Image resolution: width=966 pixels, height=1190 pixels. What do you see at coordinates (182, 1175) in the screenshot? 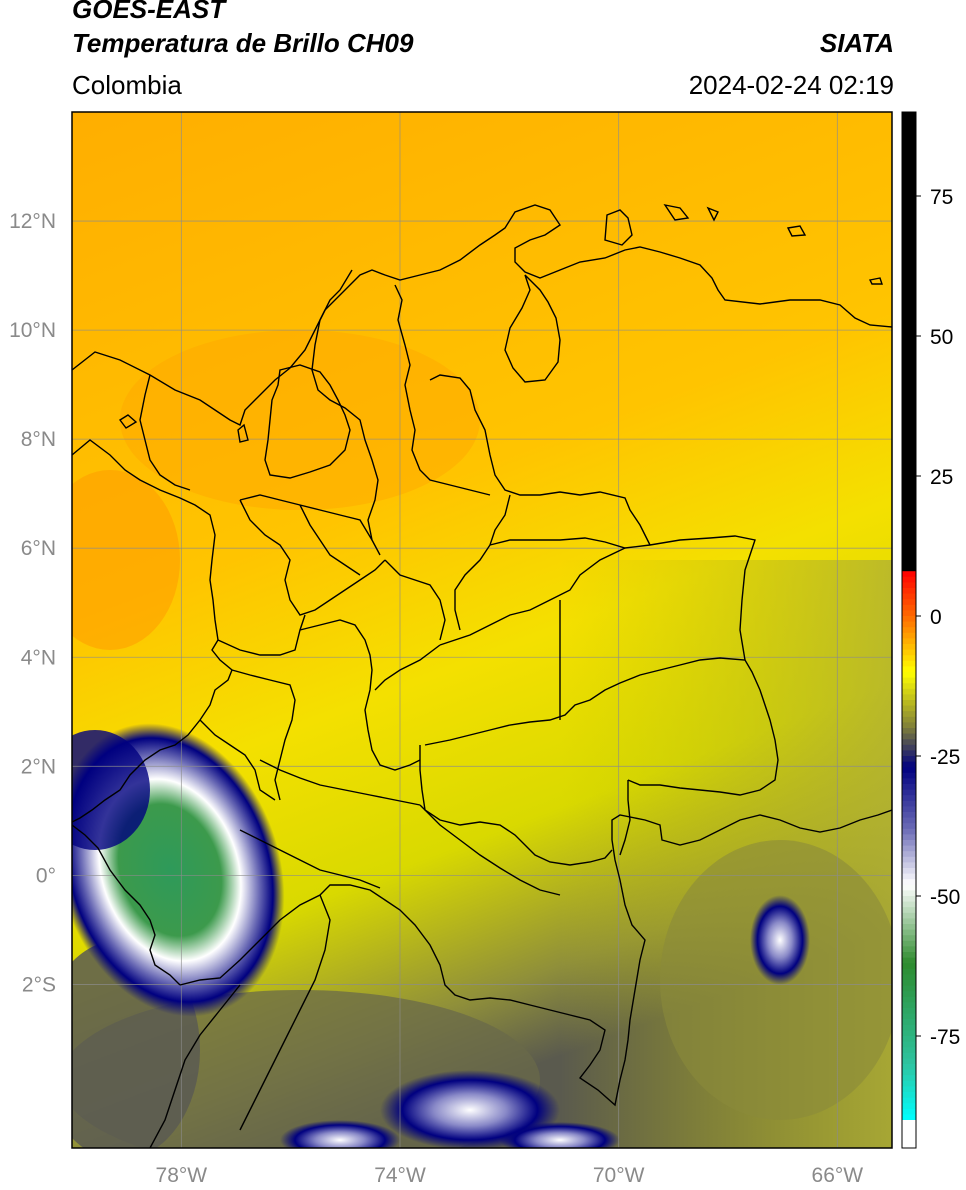
I see `lon-tick-label: 78°W` at bounding box center [182, 1175].